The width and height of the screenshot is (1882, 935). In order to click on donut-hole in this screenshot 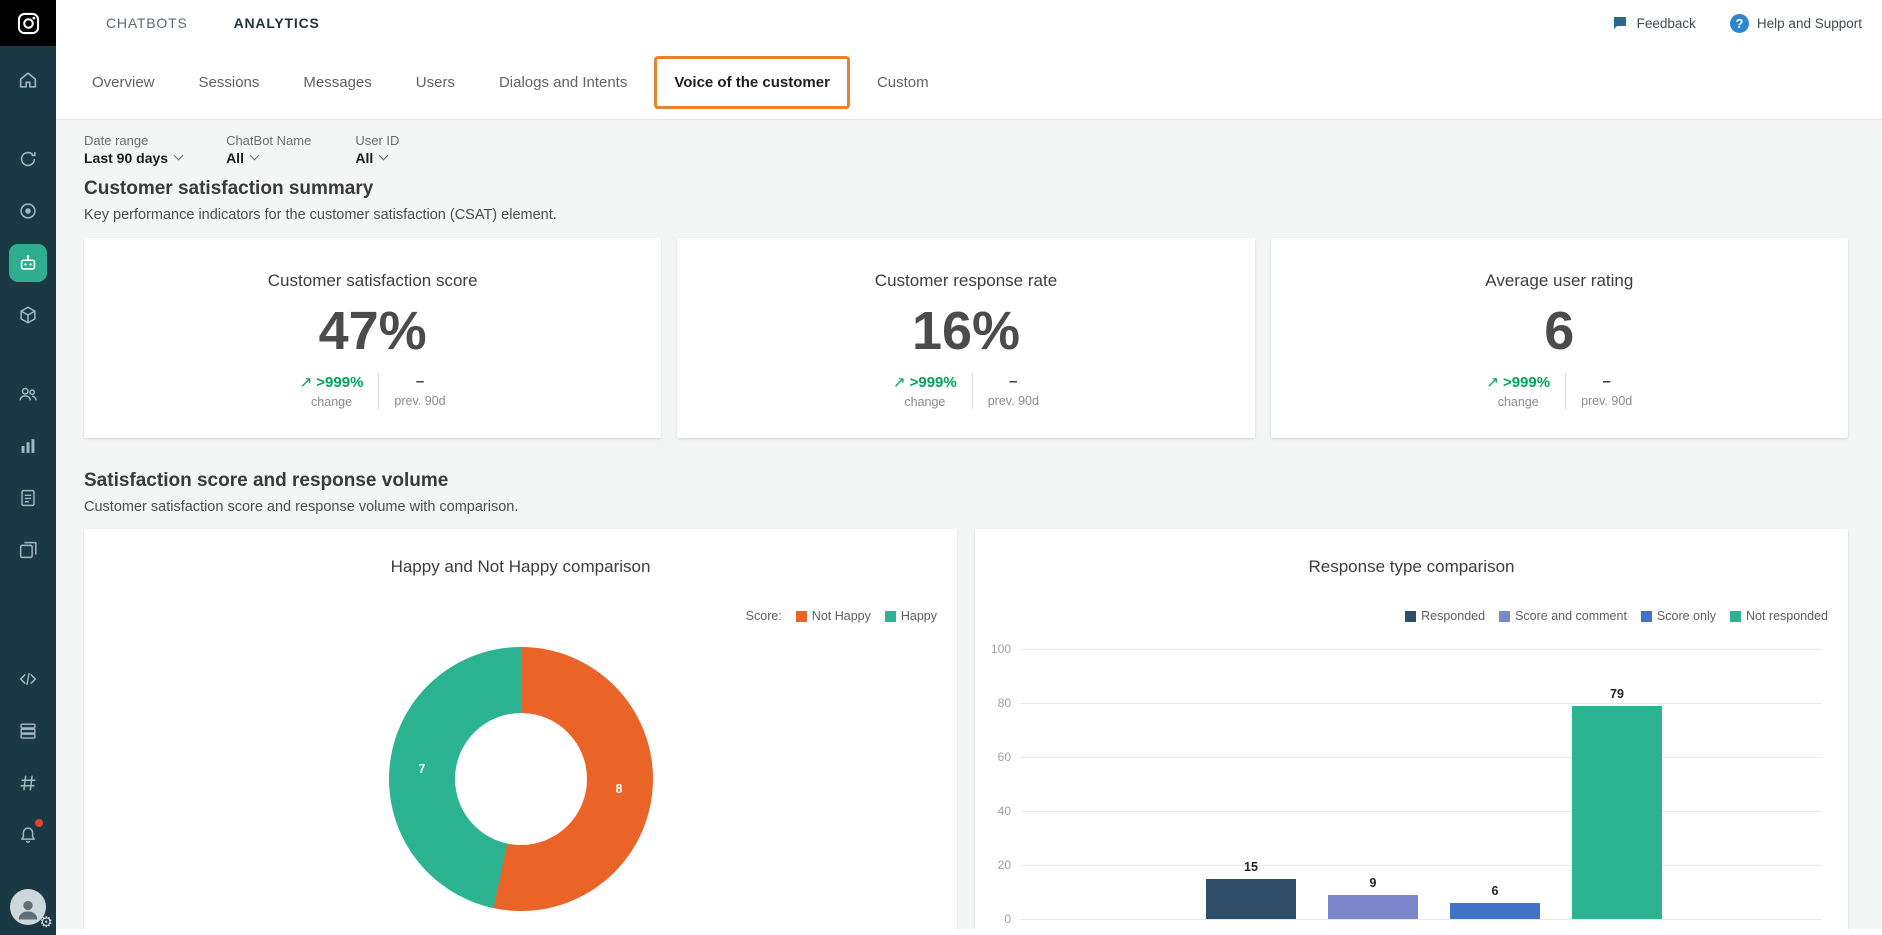, I will do `click(520, 779)`.